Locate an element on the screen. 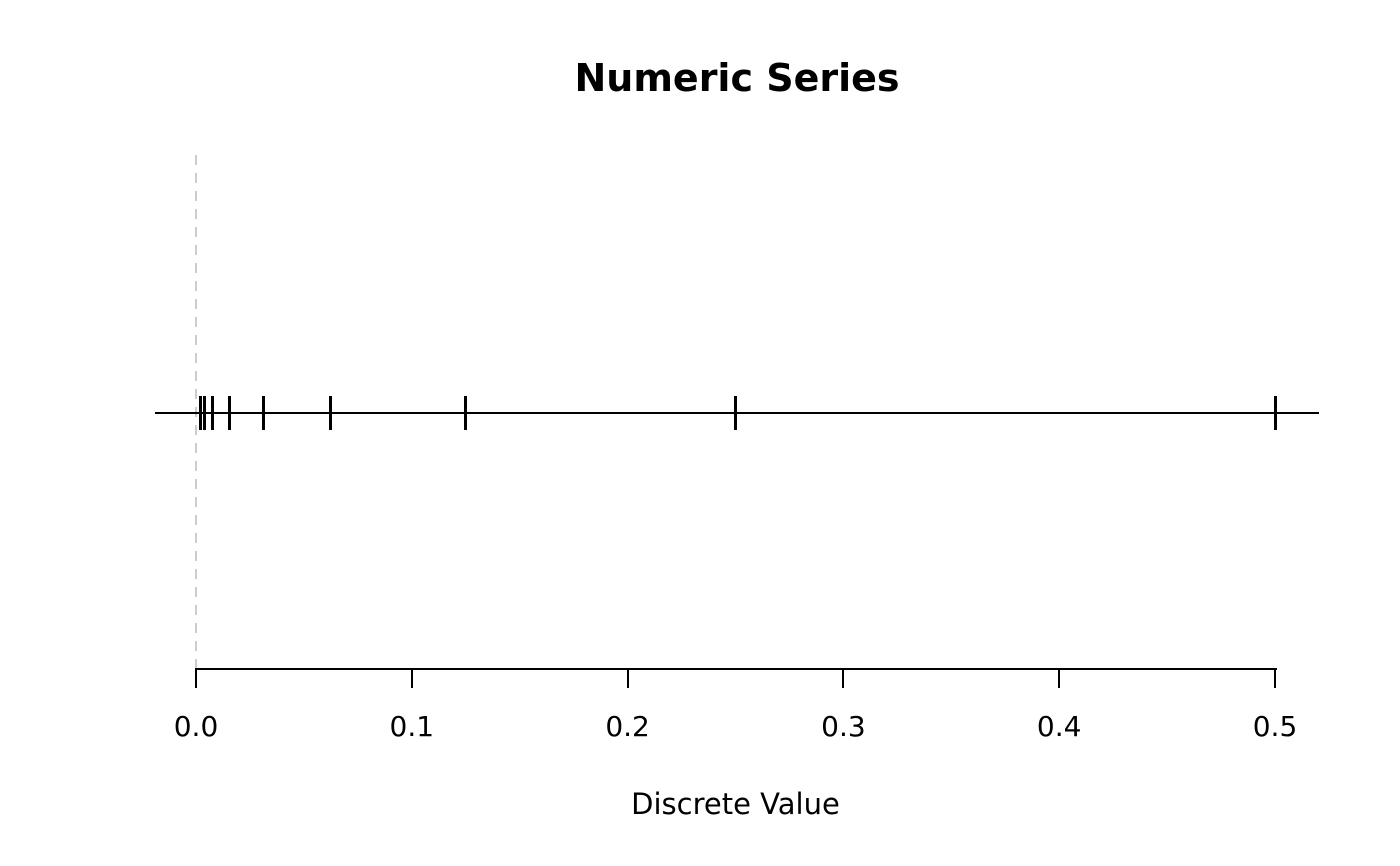 This screenshot has height=866, width=1400. x-axis-tick-label: 0.5 is located at coordinates (1275, 726).